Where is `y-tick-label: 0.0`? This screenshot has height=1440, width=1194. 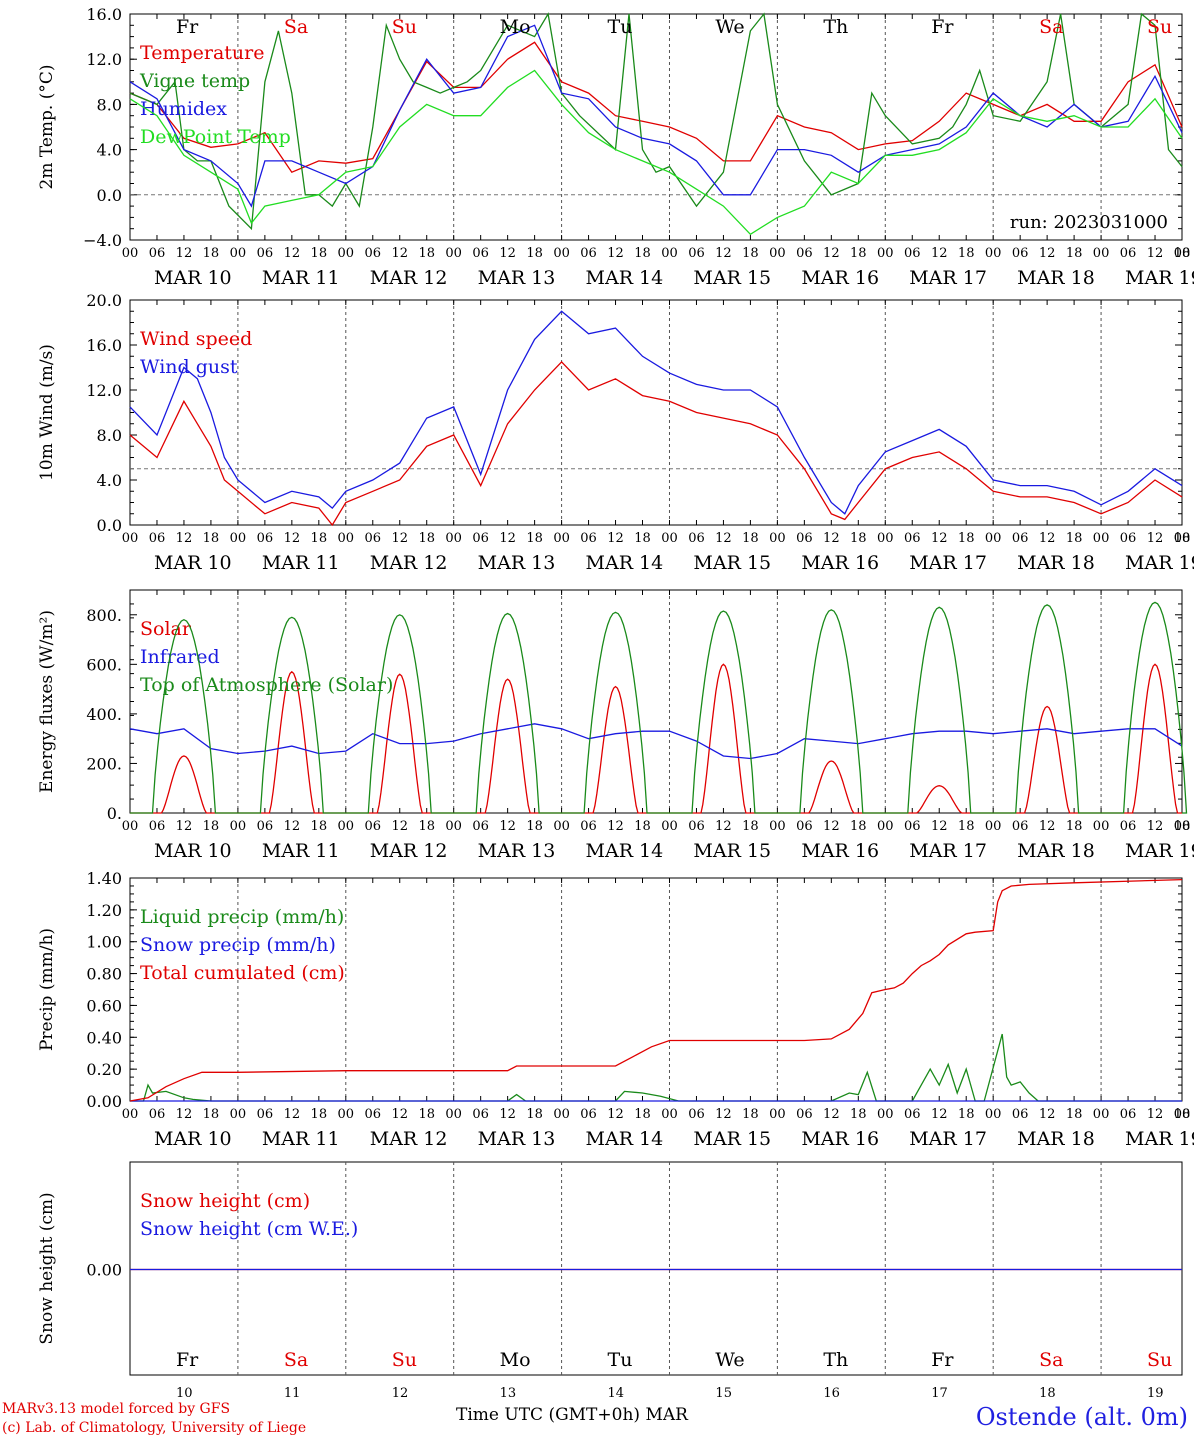
y-tick-label: 0.0 is located at coordinates (109, 195).